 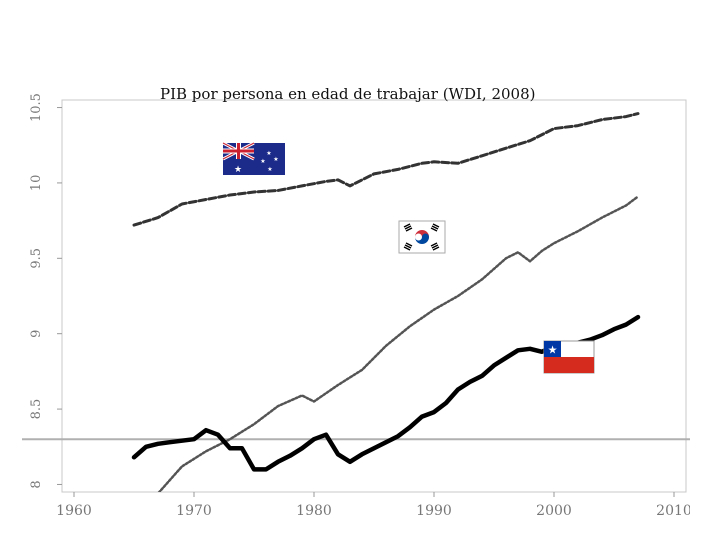 What do you see at coordinates (194, 511) in the screenshot?
I see `x-tick-label: 1970` at bounding box center [194, 511].